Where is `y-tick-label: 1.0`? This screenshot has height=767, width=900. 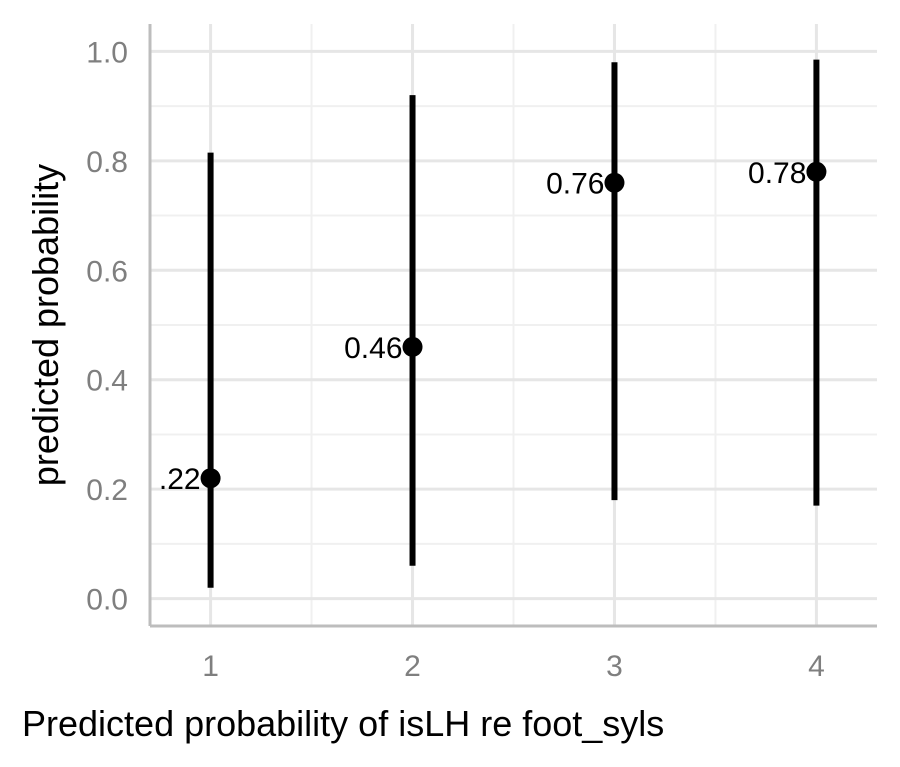
y-tick-label: 1.0 is located at coordinates (107, 52).